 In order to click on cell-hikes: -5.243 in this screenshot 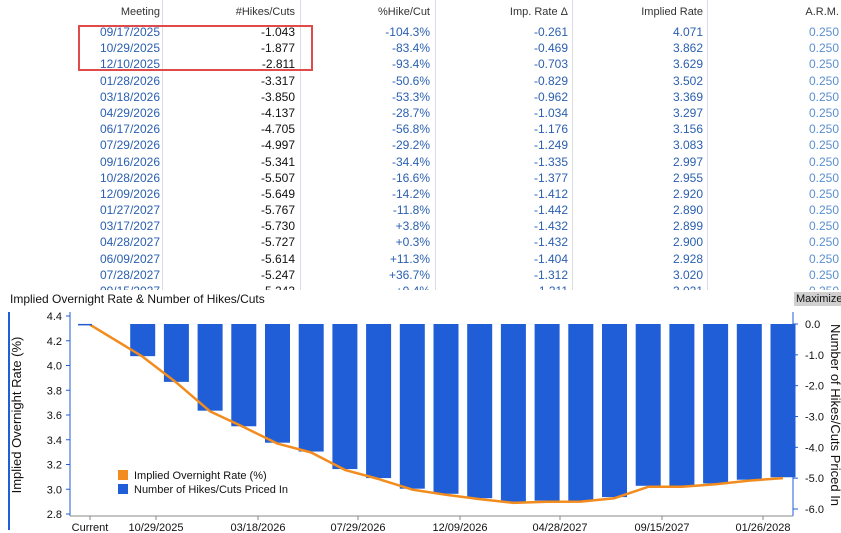, I will do `click(237, 286)`.